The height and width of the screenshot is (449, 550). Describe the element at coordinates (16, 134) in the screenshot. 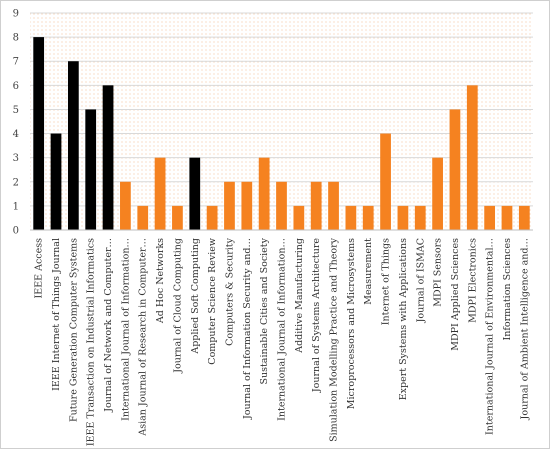

I see `y-tick-label: 4` at that location.